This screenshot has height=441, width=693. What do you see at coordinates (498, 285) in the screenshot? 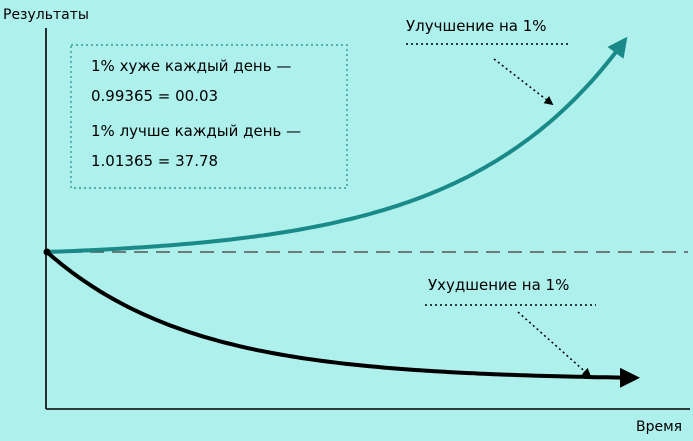
I see `legend-label-decline: Ухудшение на 1%` at bounding box center [498, 285].